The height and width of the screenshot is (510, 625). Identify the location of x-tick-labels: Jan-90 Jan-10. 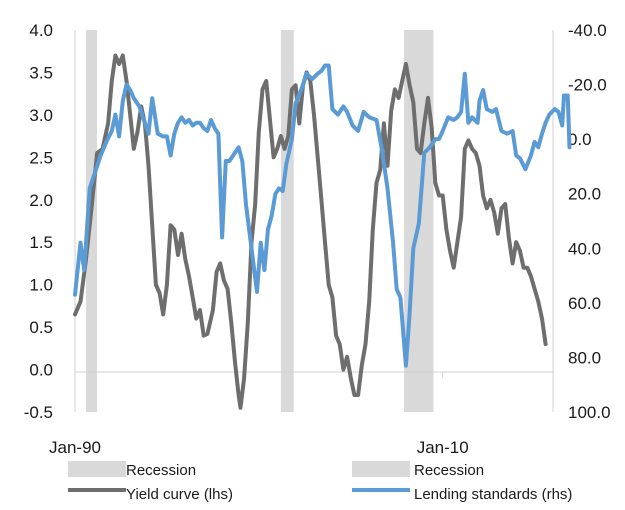
(259, 414).